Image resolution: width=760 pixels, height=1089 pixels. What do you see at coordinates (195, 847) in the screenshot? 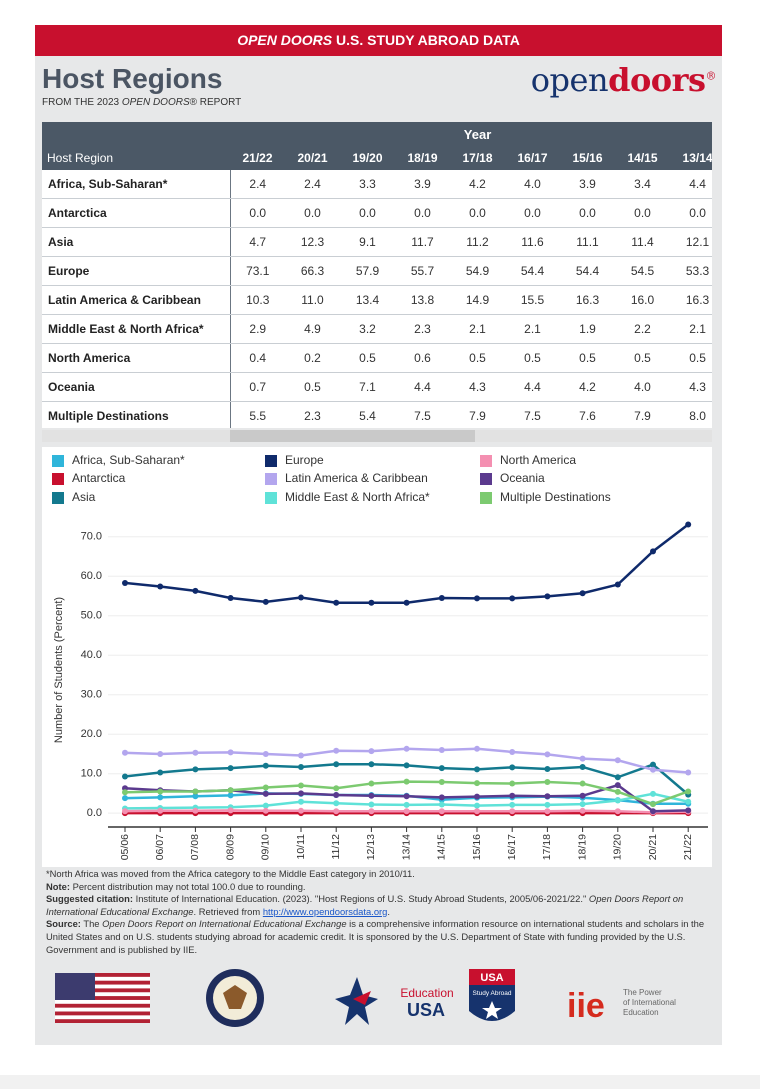
I see `x-tick-label: 07/08` at bounding box center [195, 847].